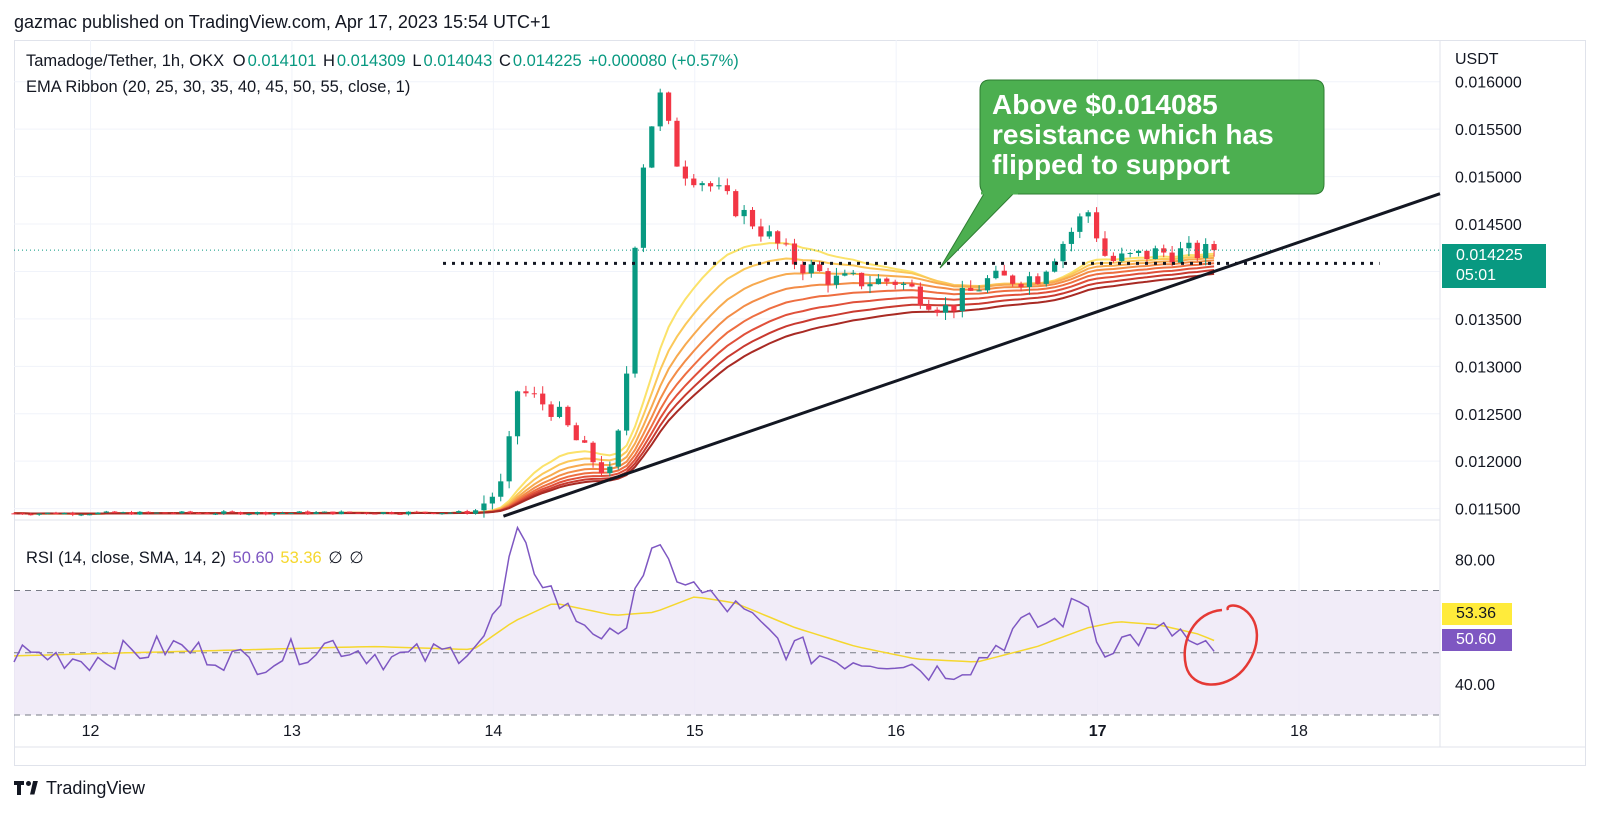  What do you see at coordinates (1488, 83) in the screenshot?
I see `price-tick-label: 0.016000` at bounding box center [1488, 83].